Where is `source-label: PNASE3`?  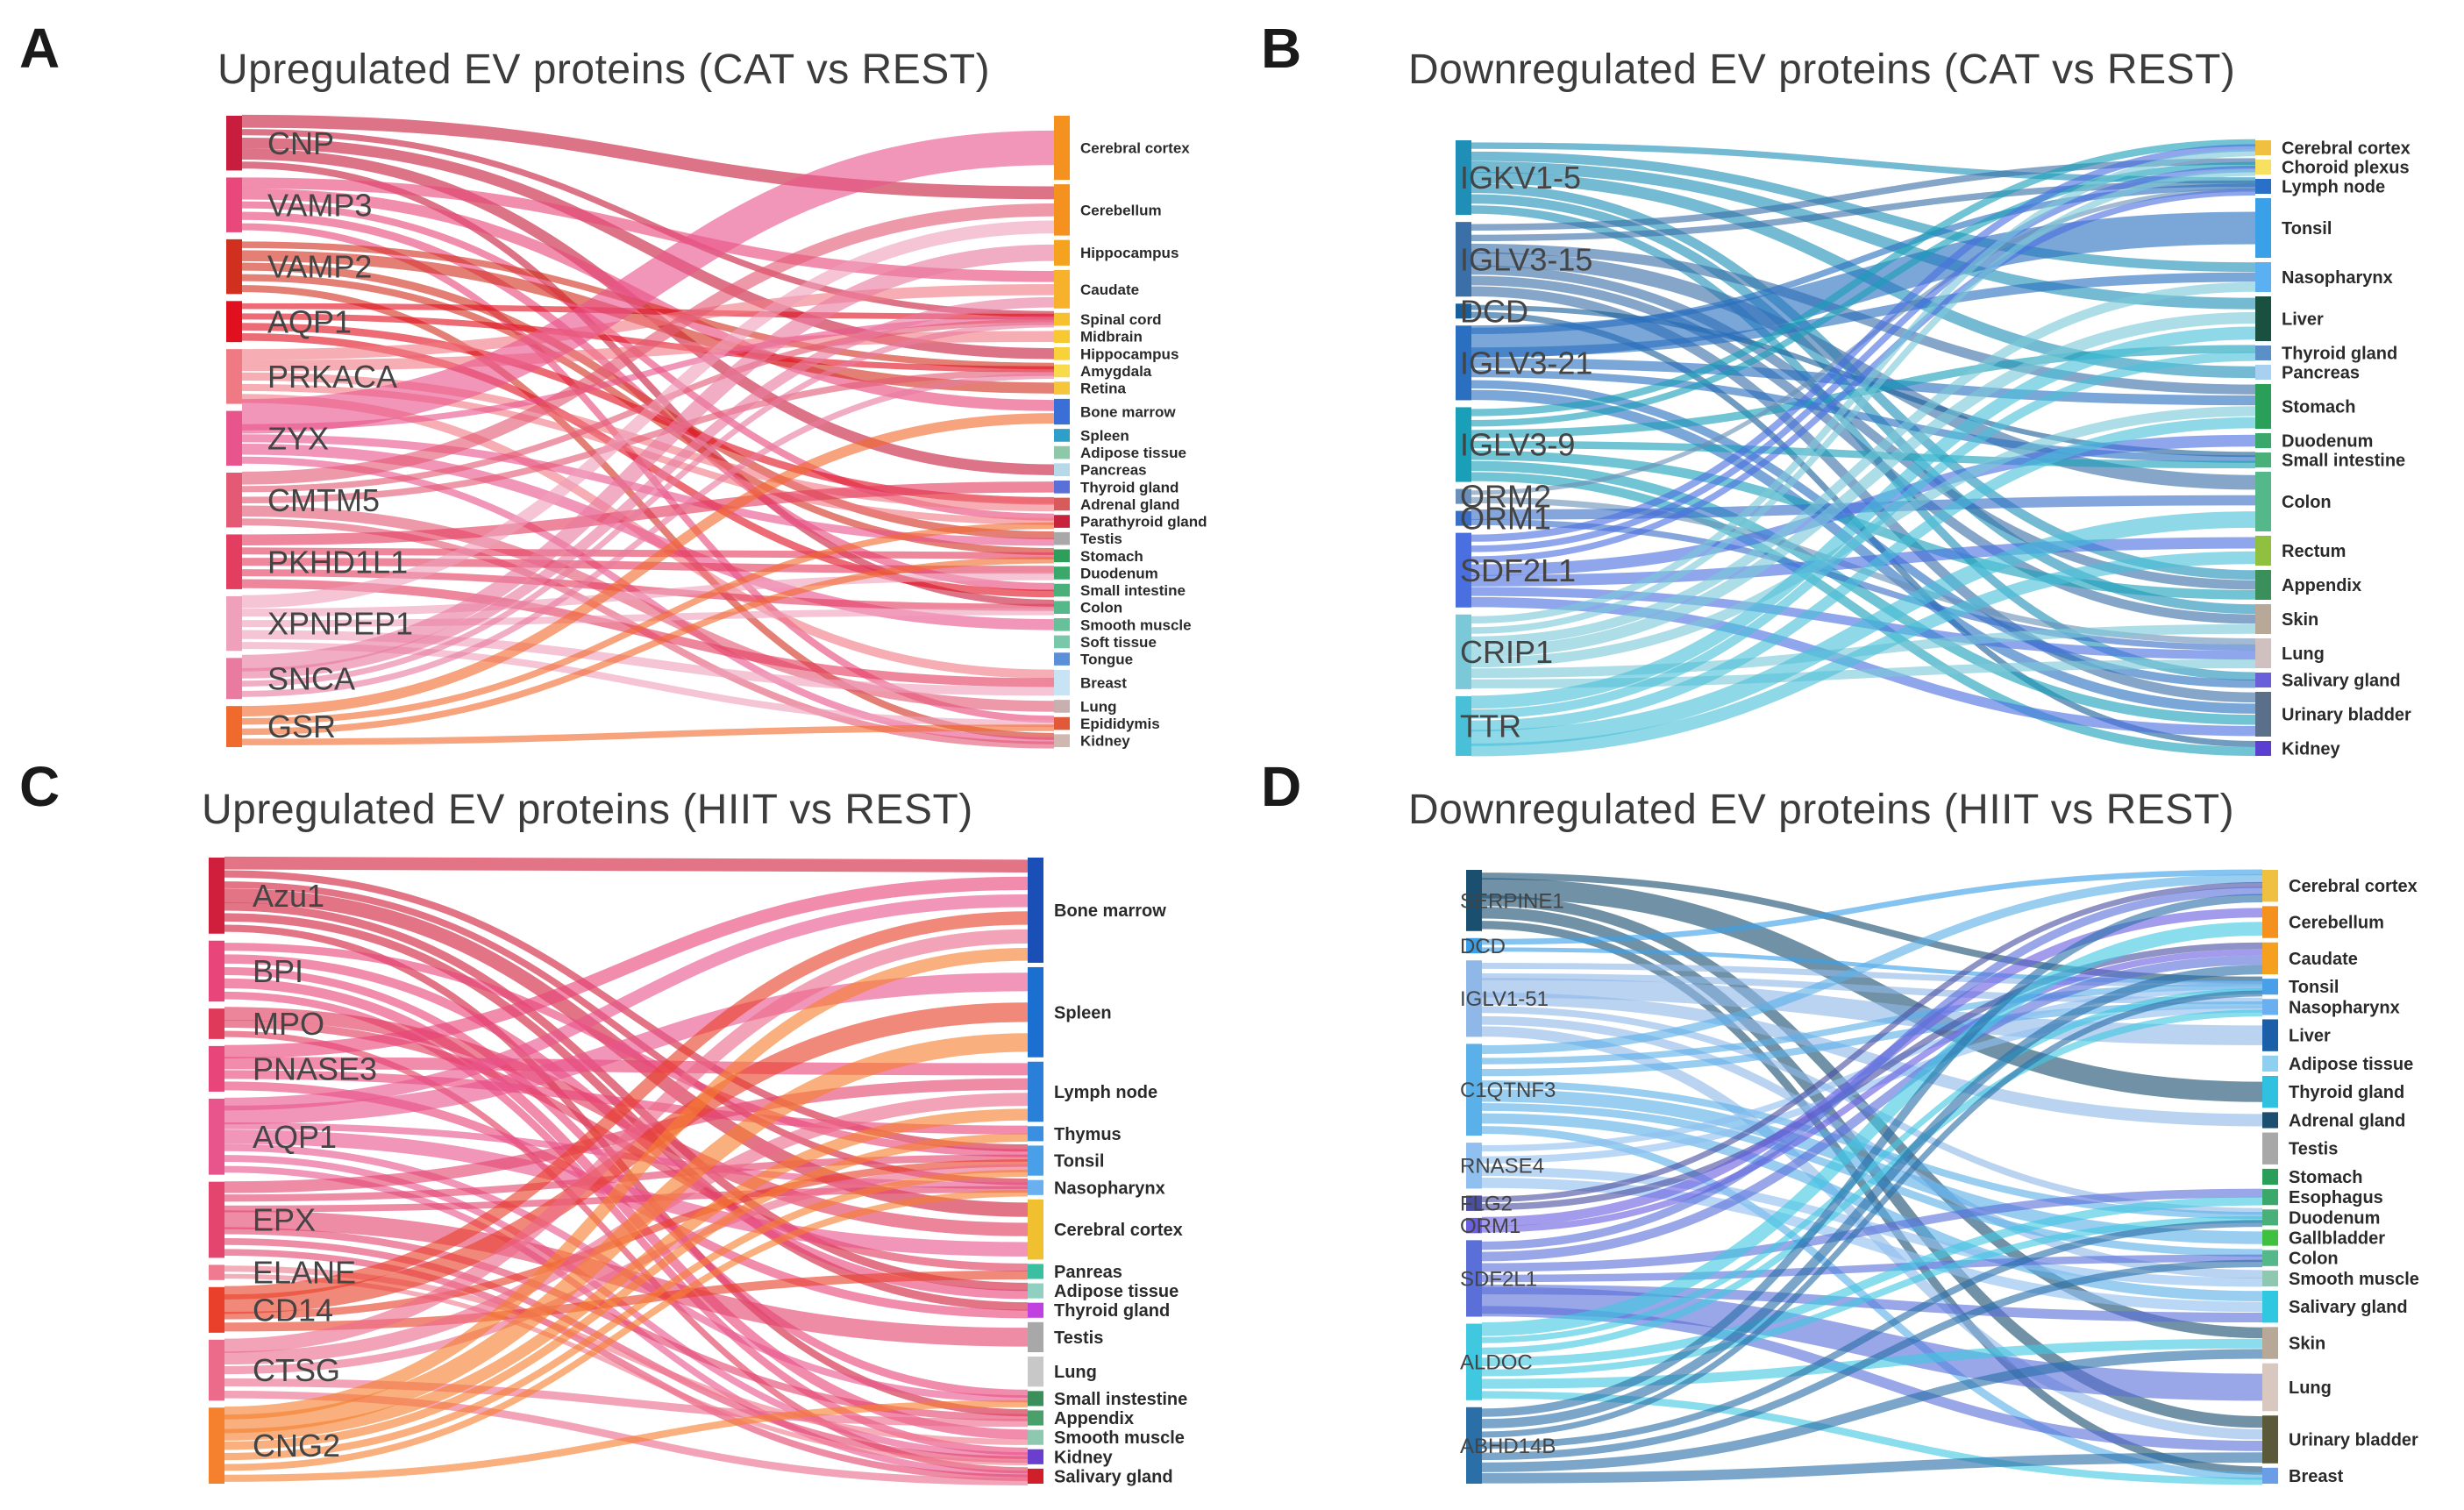
source-label: PNASE3 is located at coordinates (315, 1069).